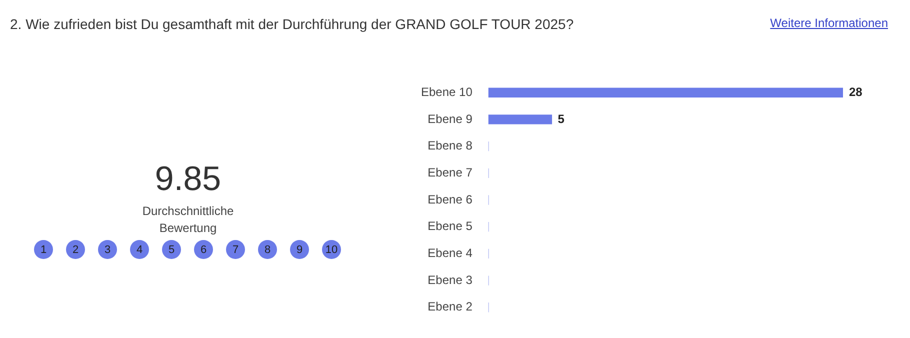  I want to click on text: 8, so click(267, 249).